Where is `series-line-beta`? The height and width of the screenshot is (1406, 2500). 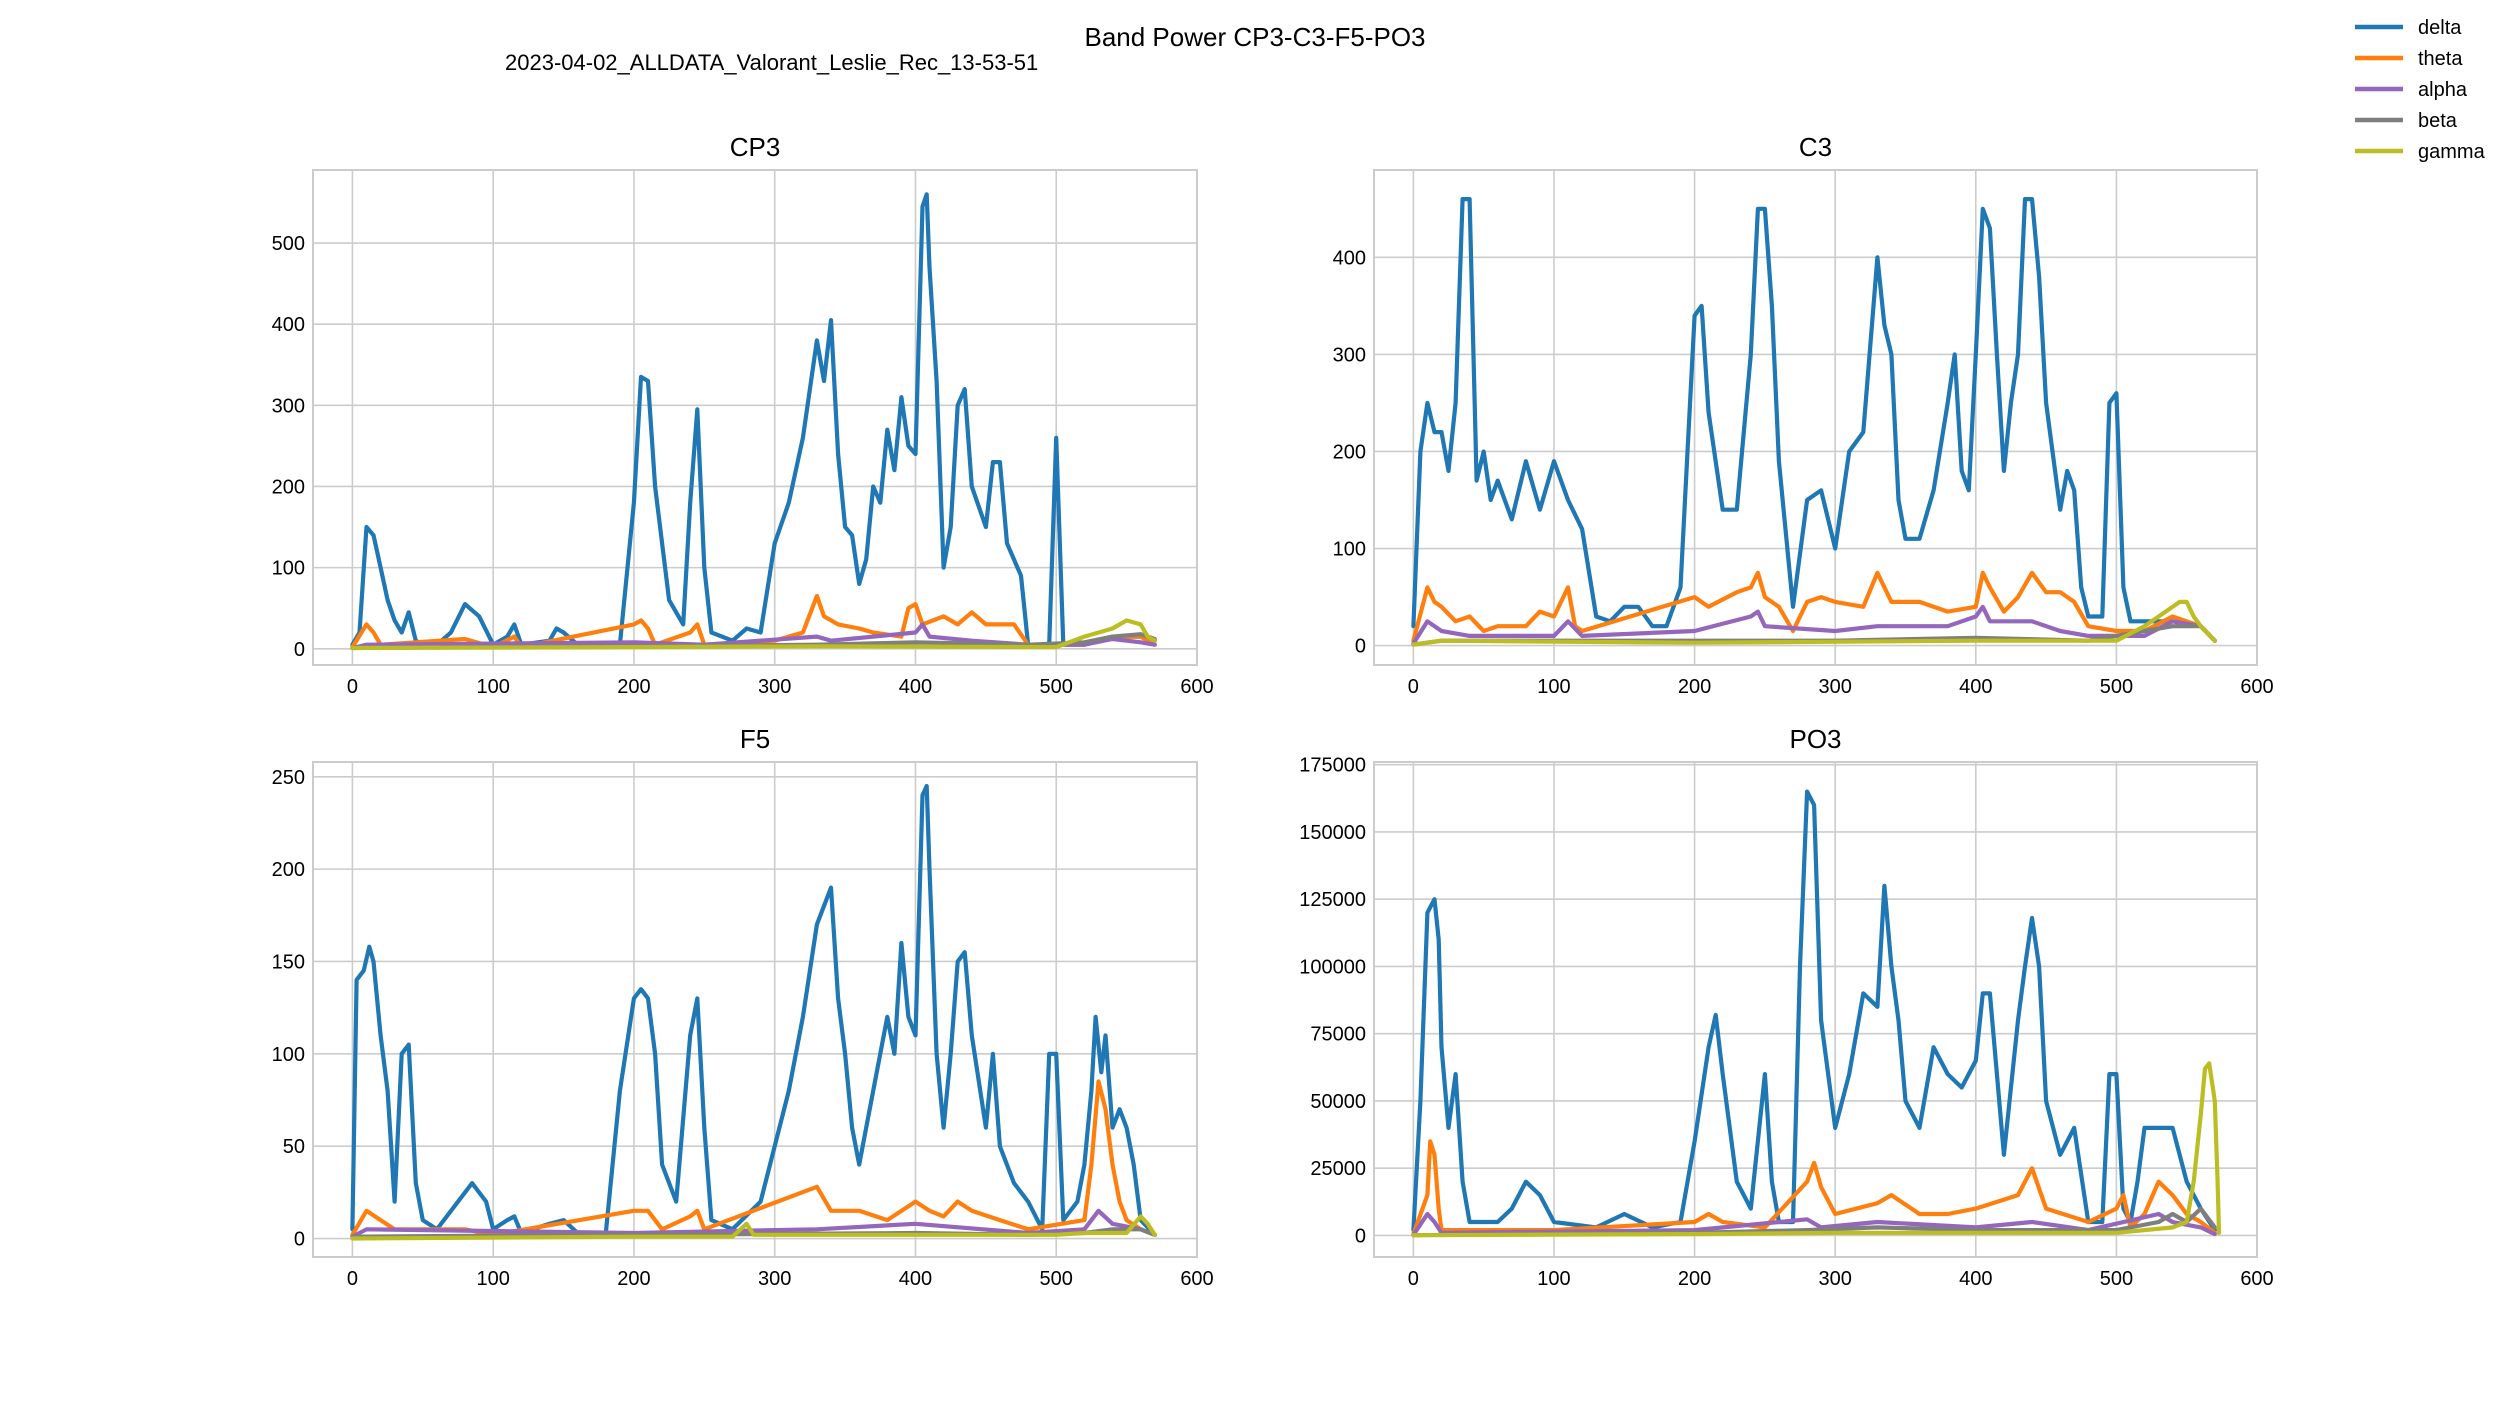
series-line-beta is located at coordinates (1814, 1222).